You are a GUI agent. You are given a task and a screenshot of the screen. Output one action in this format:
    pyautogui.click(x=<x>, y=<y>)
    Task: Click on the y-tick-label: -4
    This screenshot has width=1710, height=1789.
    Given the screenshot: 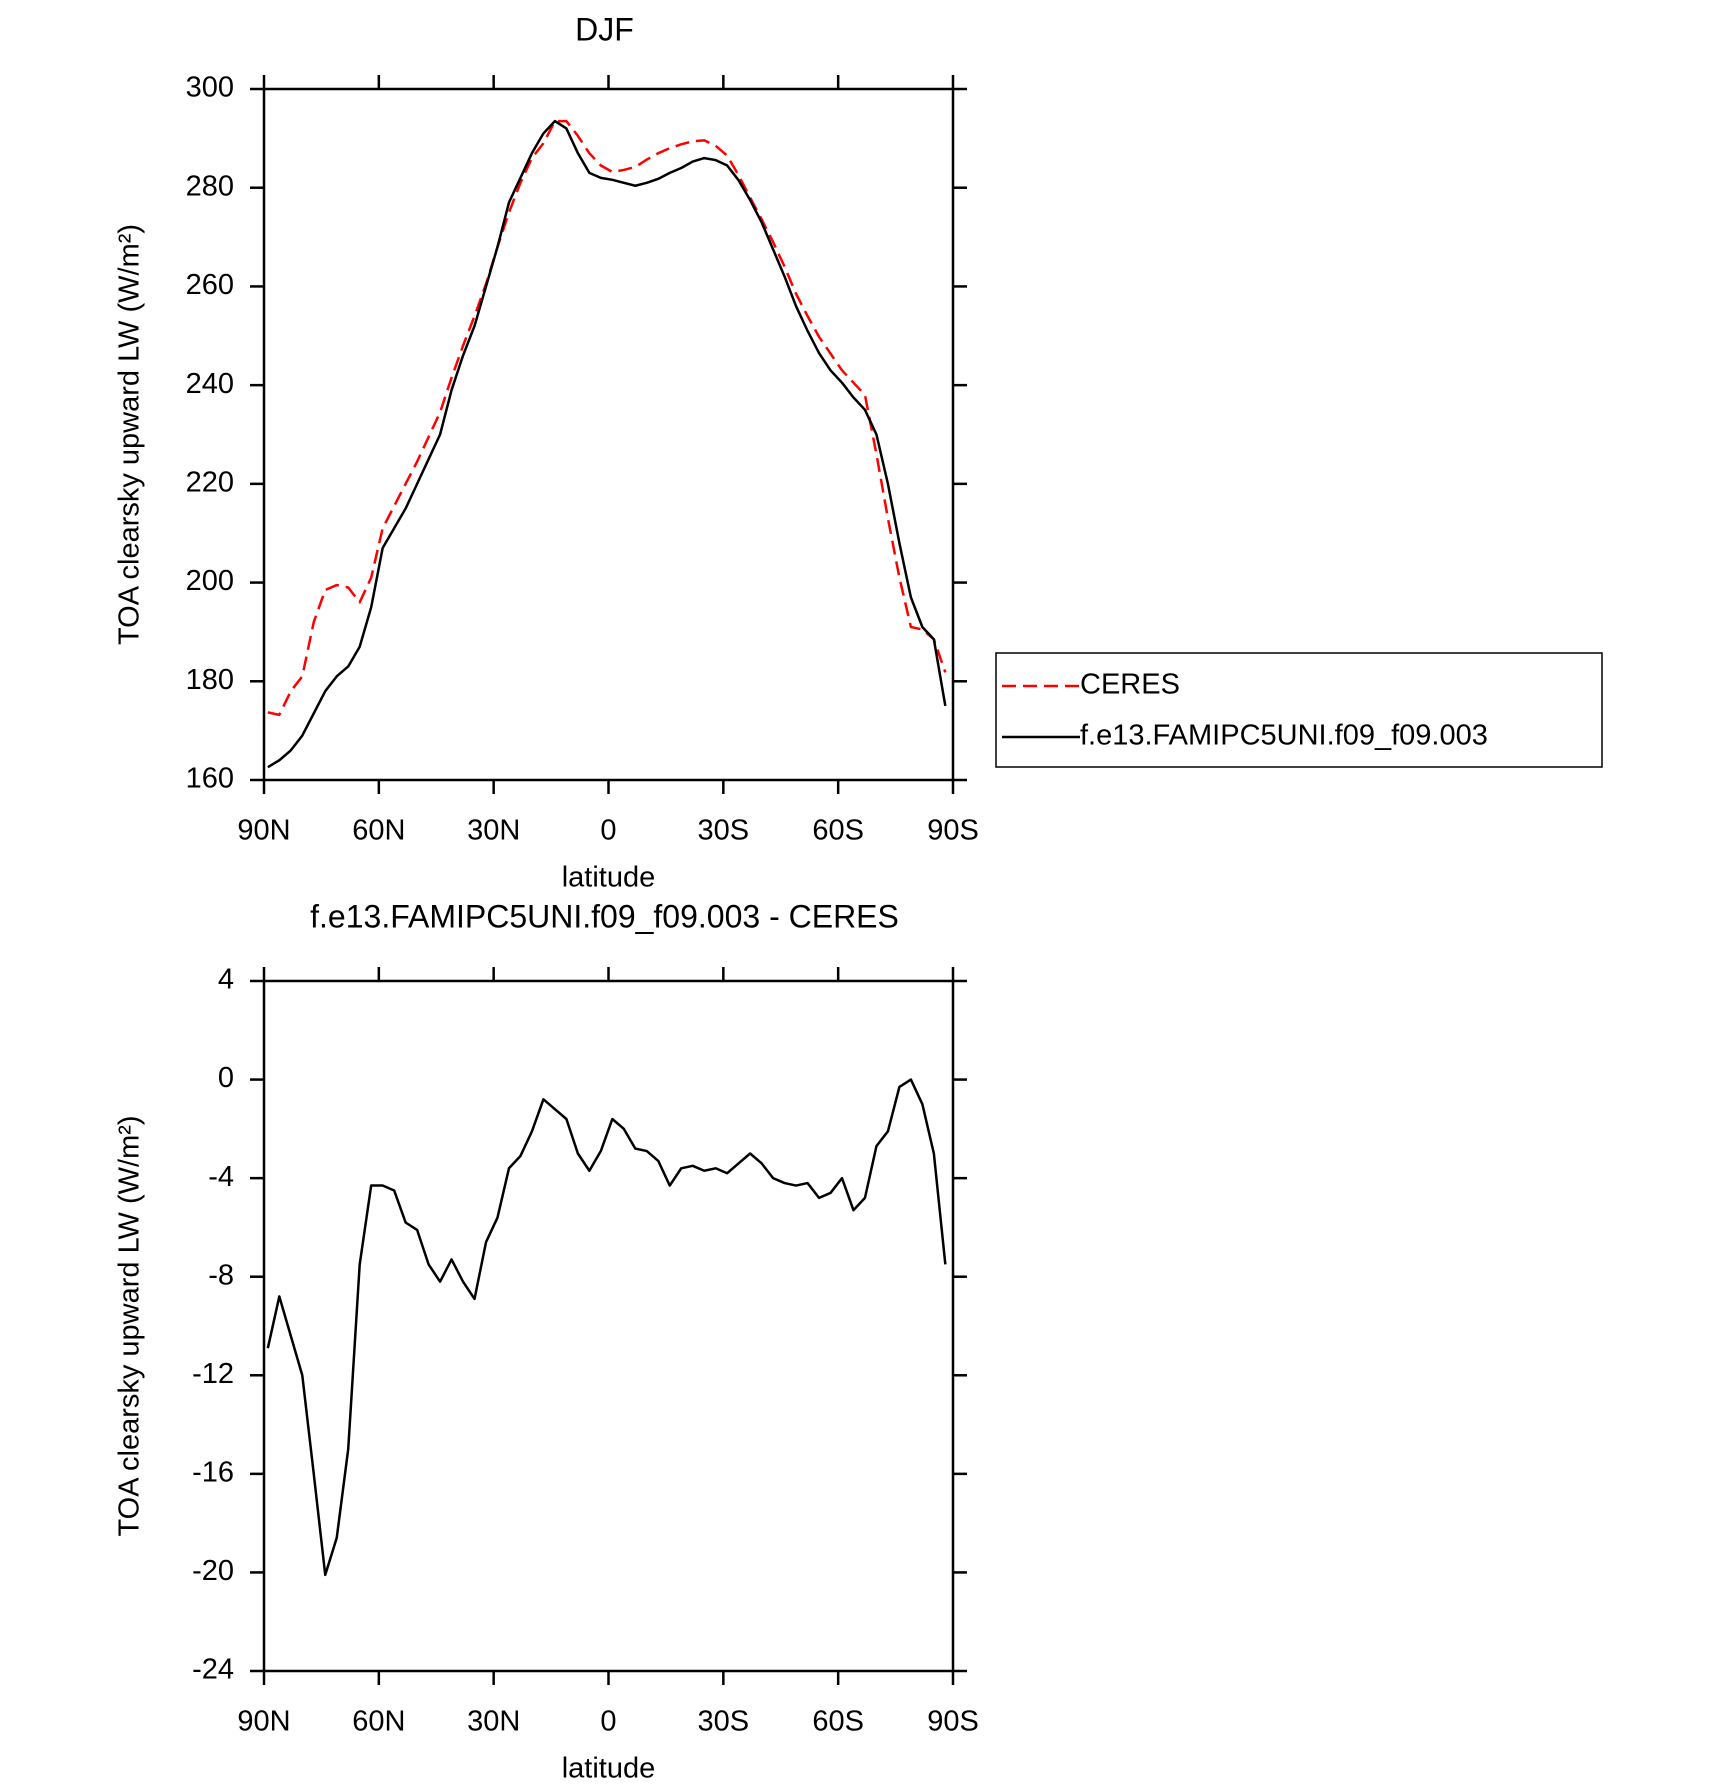 What is the action you would take?
    pyautogui.click(x=221, y=1177)
    